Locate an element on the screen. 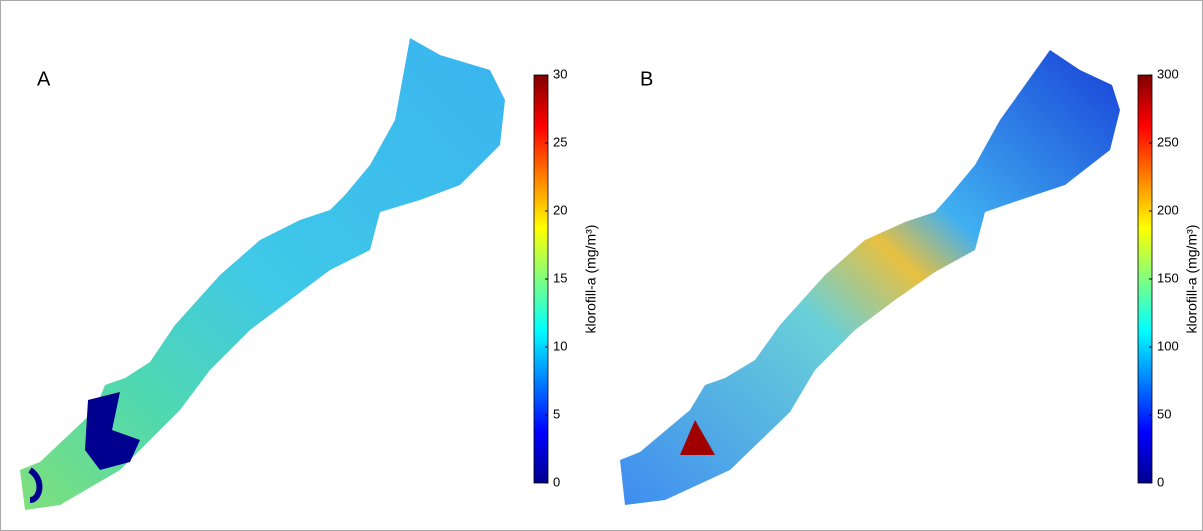  colorbar: 0 5 10 15 20 25 30 klorofill-a (mg/m³) is located at coordinates (566, 277).